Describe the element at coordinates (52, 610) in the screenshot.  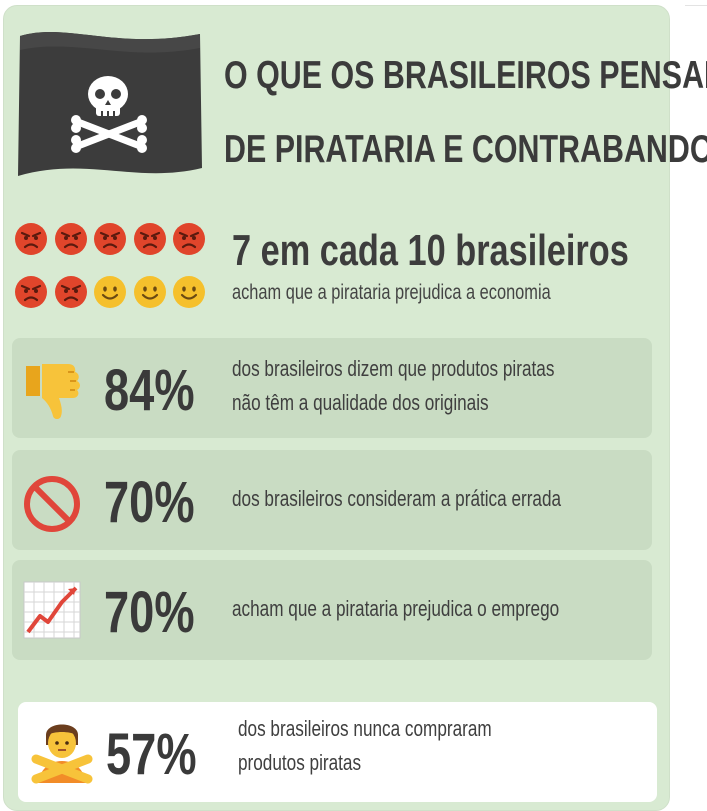
I see `chart-increasing-icon` at that location.